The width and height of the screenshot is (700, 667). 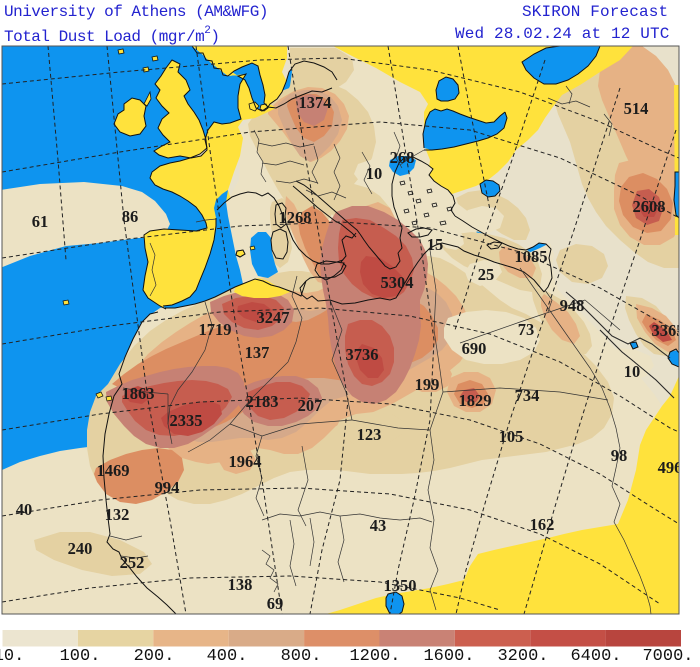 What do you see at coordinates (522, 654) in the screenshot?
I see `svg-text: 3200.` at bounding box center [522, 654].